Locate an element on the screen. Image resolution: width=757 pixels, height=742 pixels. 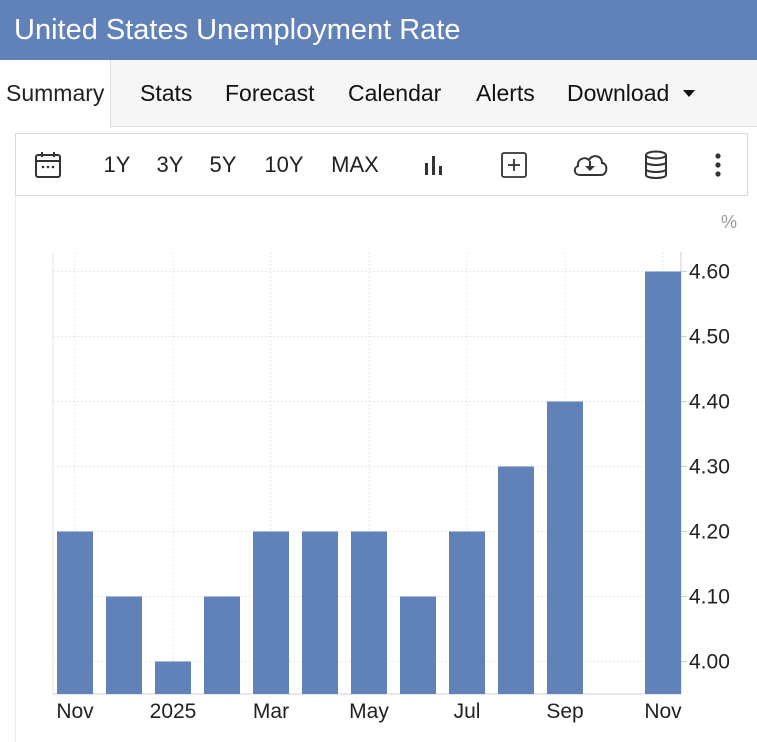
y-tick-label: 4.50 is located at coordinates (709, 337).